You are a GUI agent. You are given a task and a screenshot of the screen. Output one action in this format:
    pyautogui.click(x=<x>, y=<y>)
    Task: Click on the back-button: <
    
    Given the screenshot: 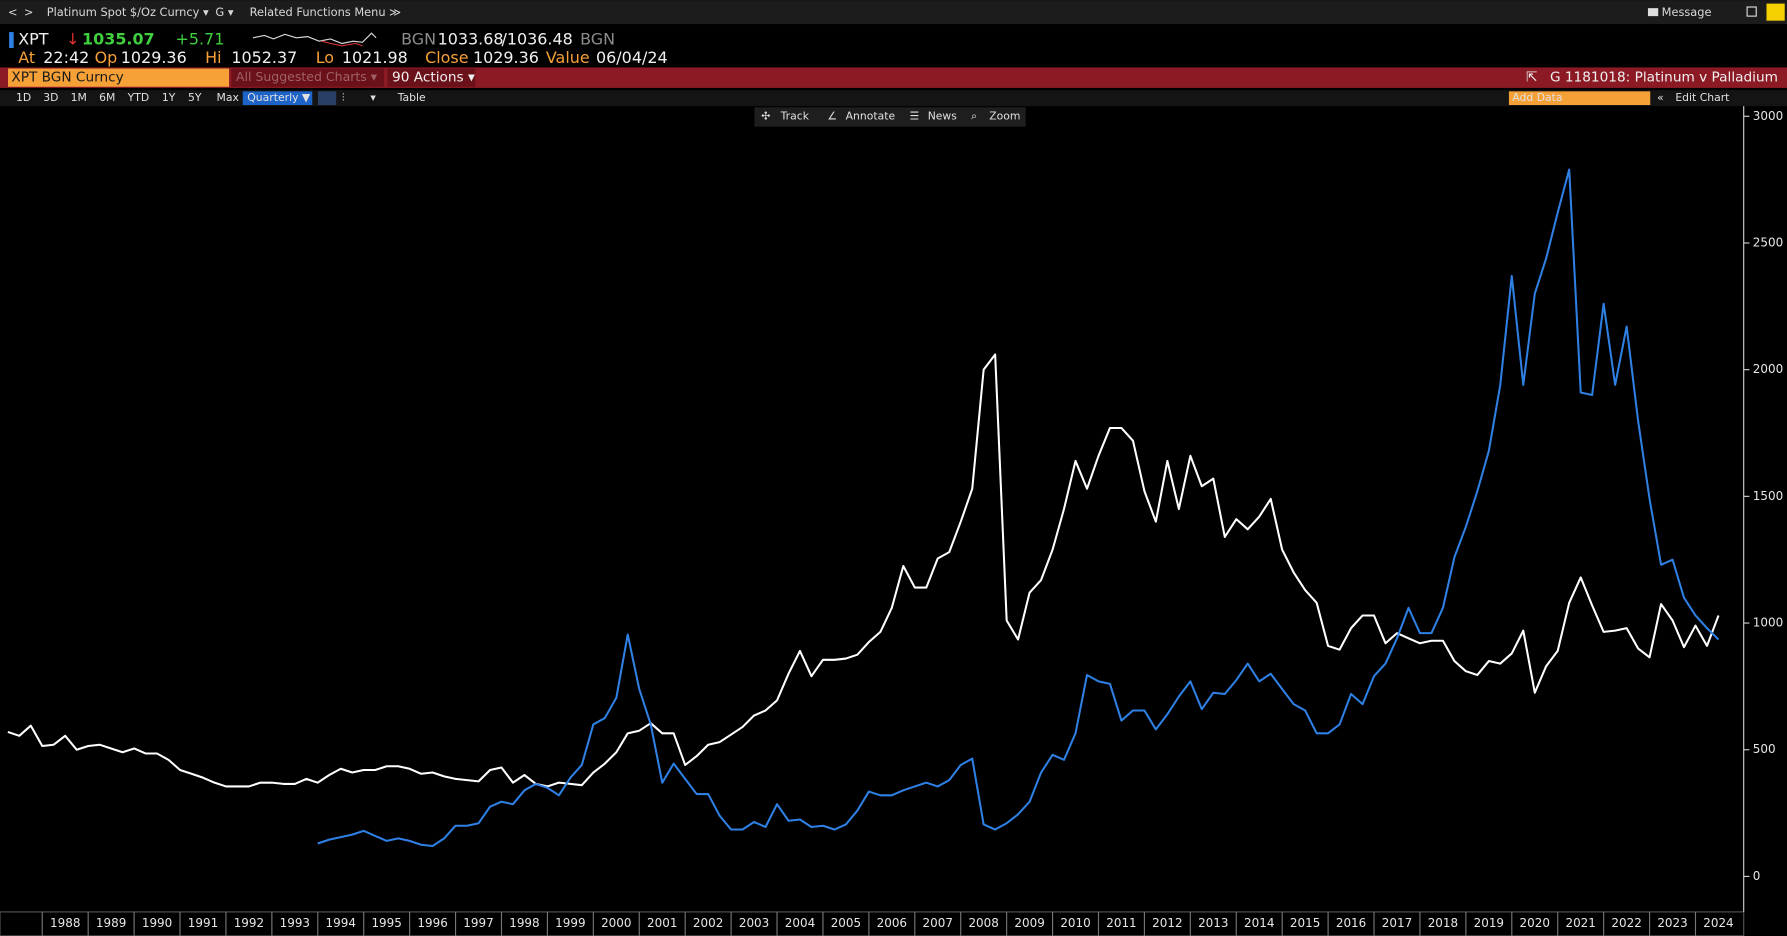 What is the action you would take?
    pyautogui.click(x=13, y=12)
    